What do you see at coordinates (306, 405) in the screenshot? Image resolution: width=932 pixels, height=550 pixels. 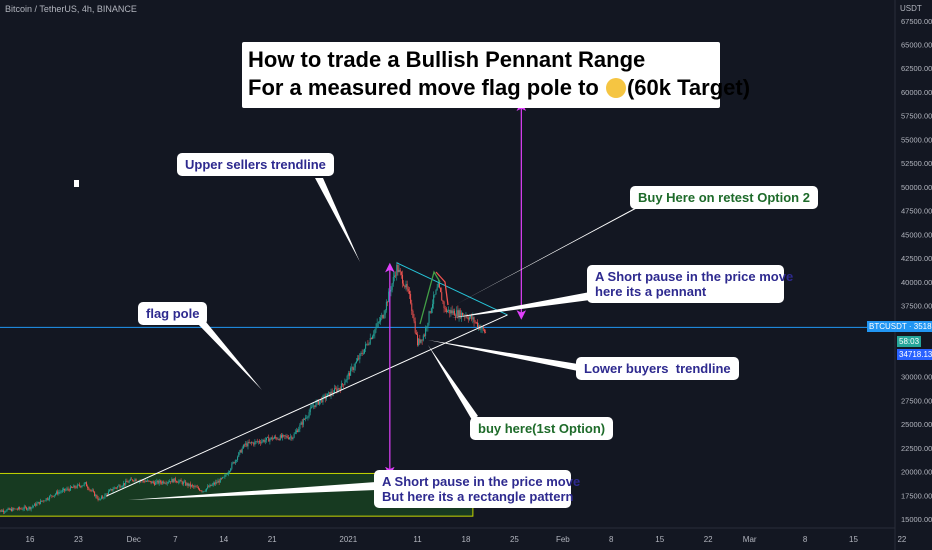 I see `lower-buyers-trendline` at bounding box center [306, 405].